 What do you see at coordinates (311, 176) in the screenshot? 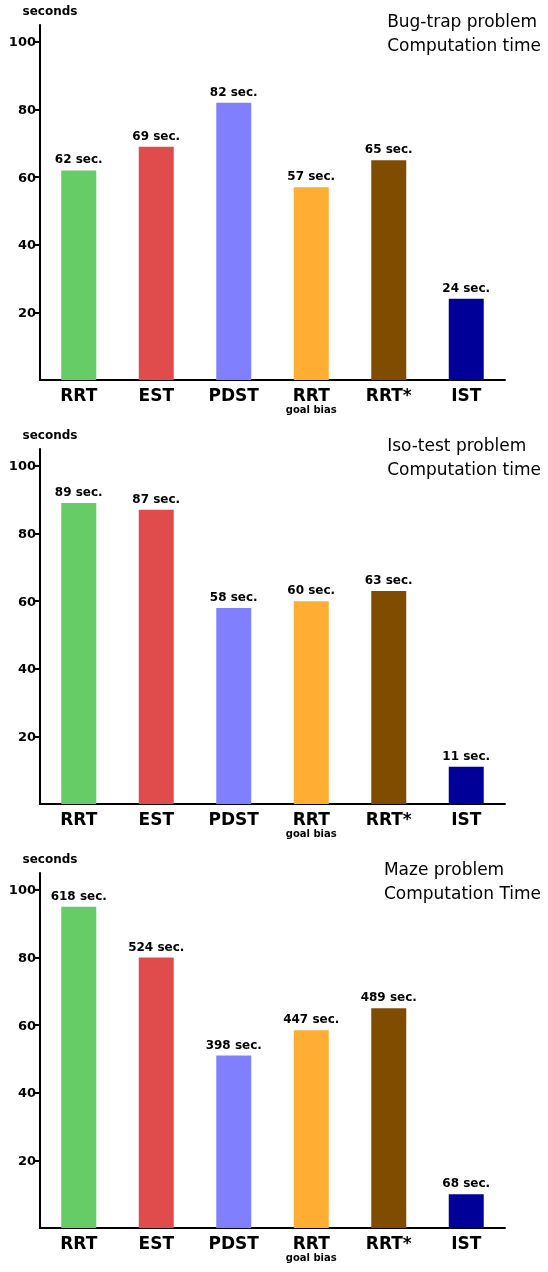
I see `data-label: 57 sec.` at bounding box center [311, 176].